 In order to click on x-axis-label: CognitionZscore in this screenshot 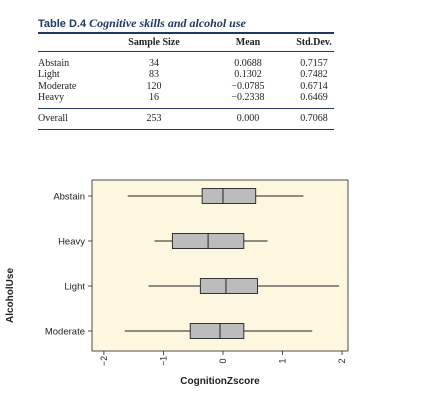, I will do `click(220, 381)`.